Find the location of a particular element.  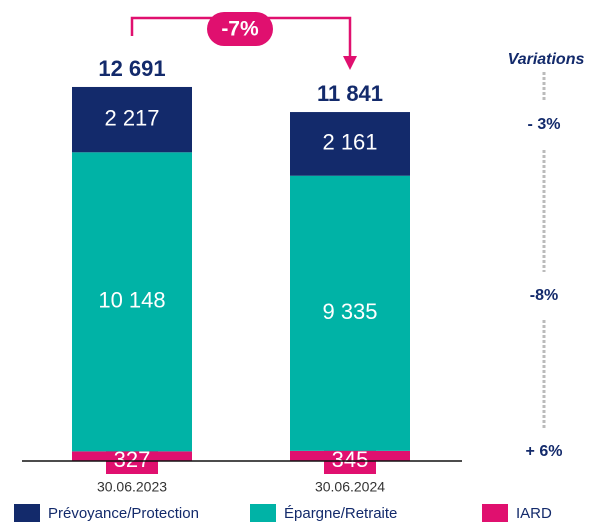

data-label: 2 217 is located at coordinates (131, 117).